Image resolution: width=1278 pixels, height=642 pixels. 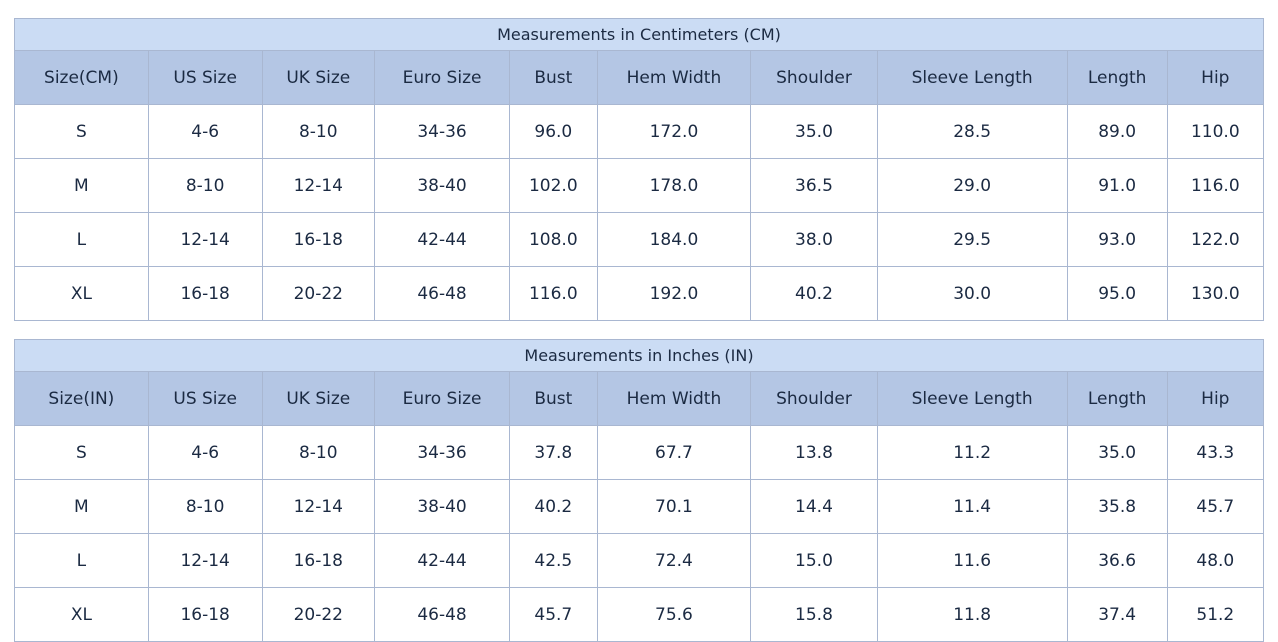 I want to click on table-cell: 95.0, so click(x=1117, y=293).